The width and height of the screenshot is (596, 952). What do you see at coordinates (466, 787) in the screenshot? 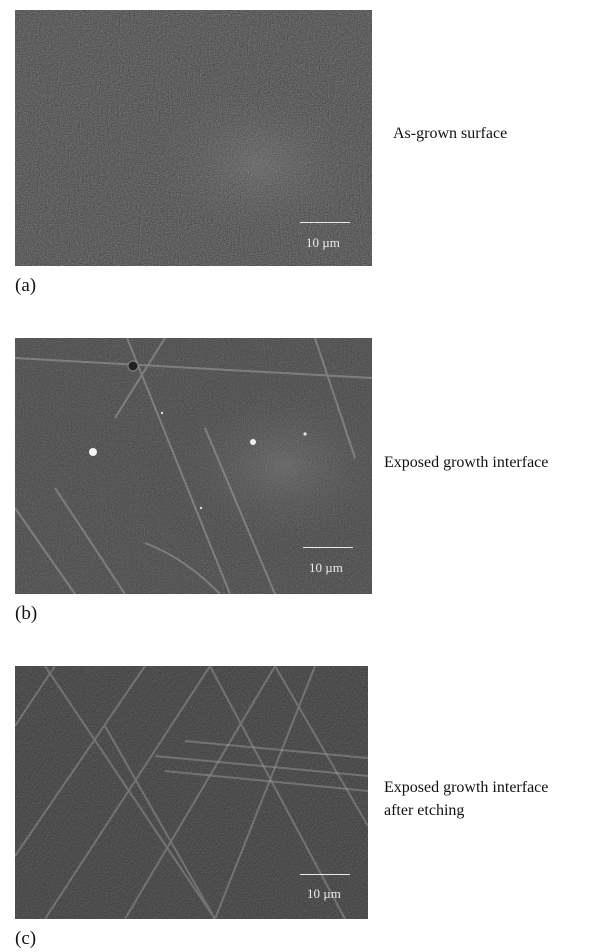
I see `caption-c-line-1: Exposed growth interface` at bounding box center [466, 787].